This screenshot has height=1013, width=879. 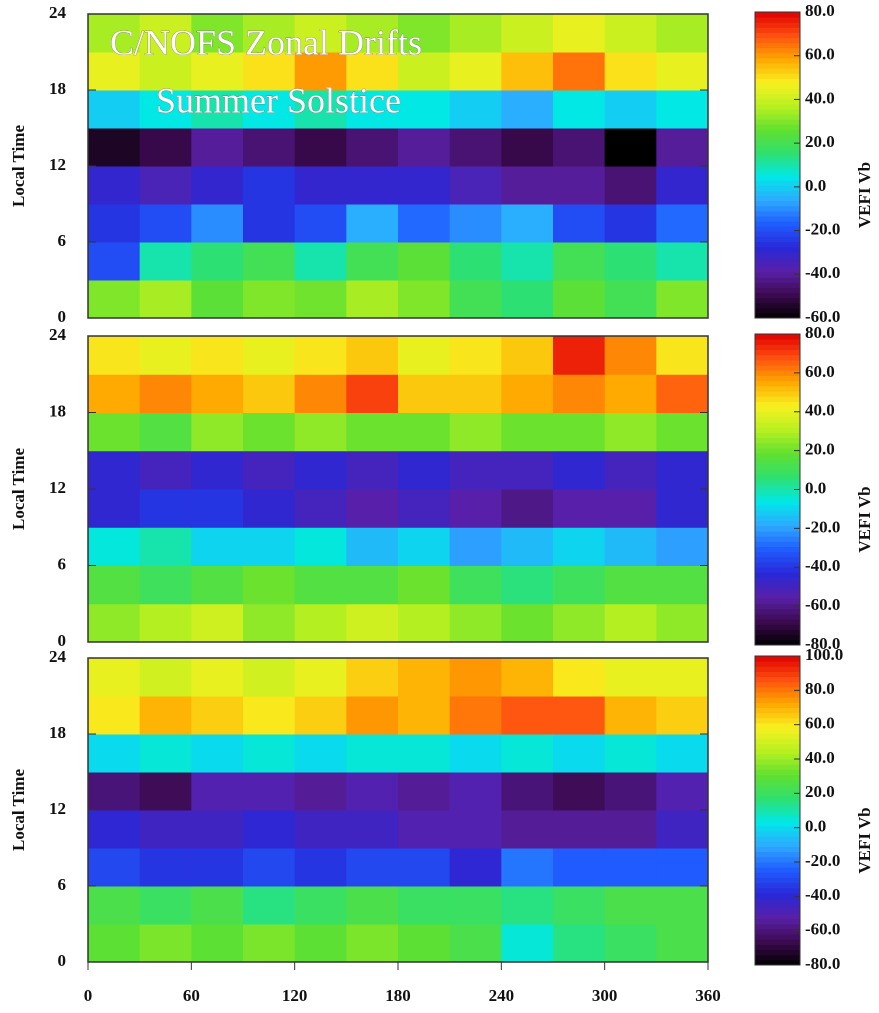 I want to click on x-tick-label: 240, so click(x=502, y=995).